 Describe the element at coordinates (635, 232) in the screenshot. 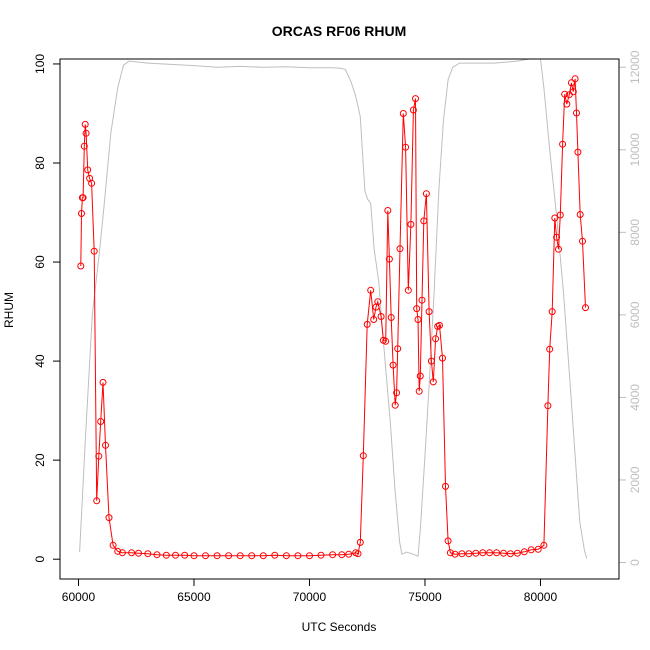

I see `y2-tick-label: 8000` at that location.